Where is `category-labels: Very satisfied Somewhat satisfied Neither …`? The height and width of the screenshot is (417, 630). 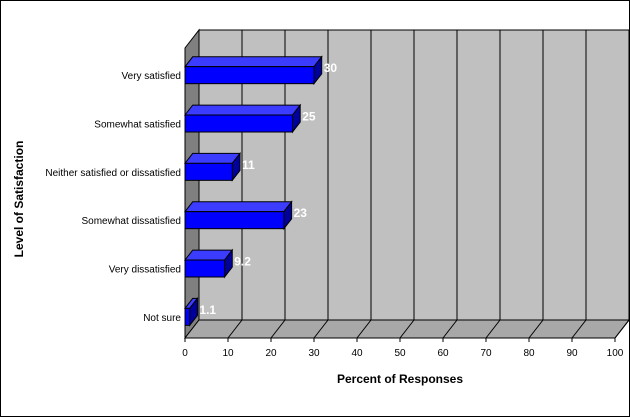
category-labels: Very satisfied Somewhat satisfied Neither … is located at coordinates (113, 197).